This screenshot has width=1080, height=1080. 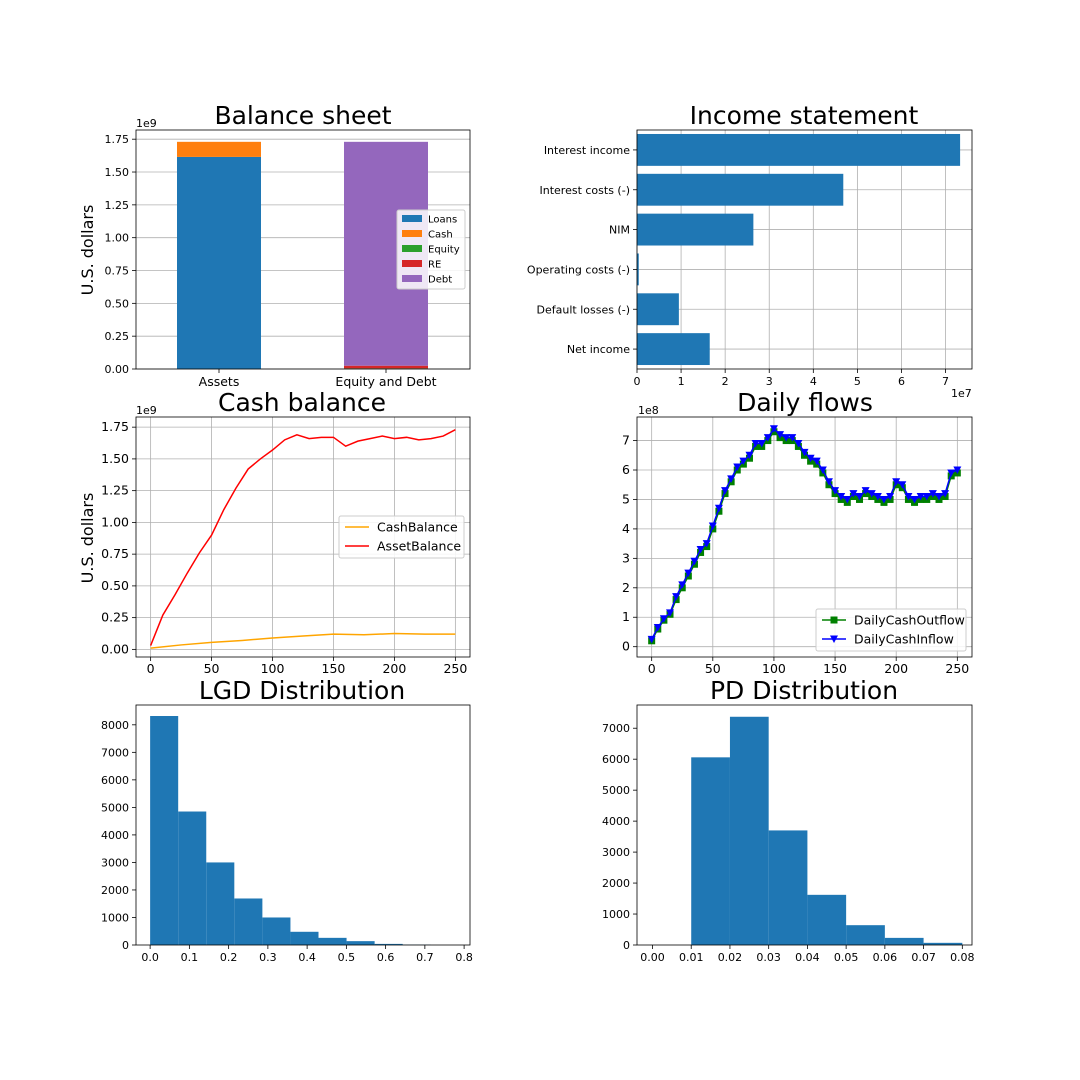 What do you see at coordinates (587, 150) in the screenshot?
I see `income-ytick-label-0: Interest income` at bounding box center [587, 150].